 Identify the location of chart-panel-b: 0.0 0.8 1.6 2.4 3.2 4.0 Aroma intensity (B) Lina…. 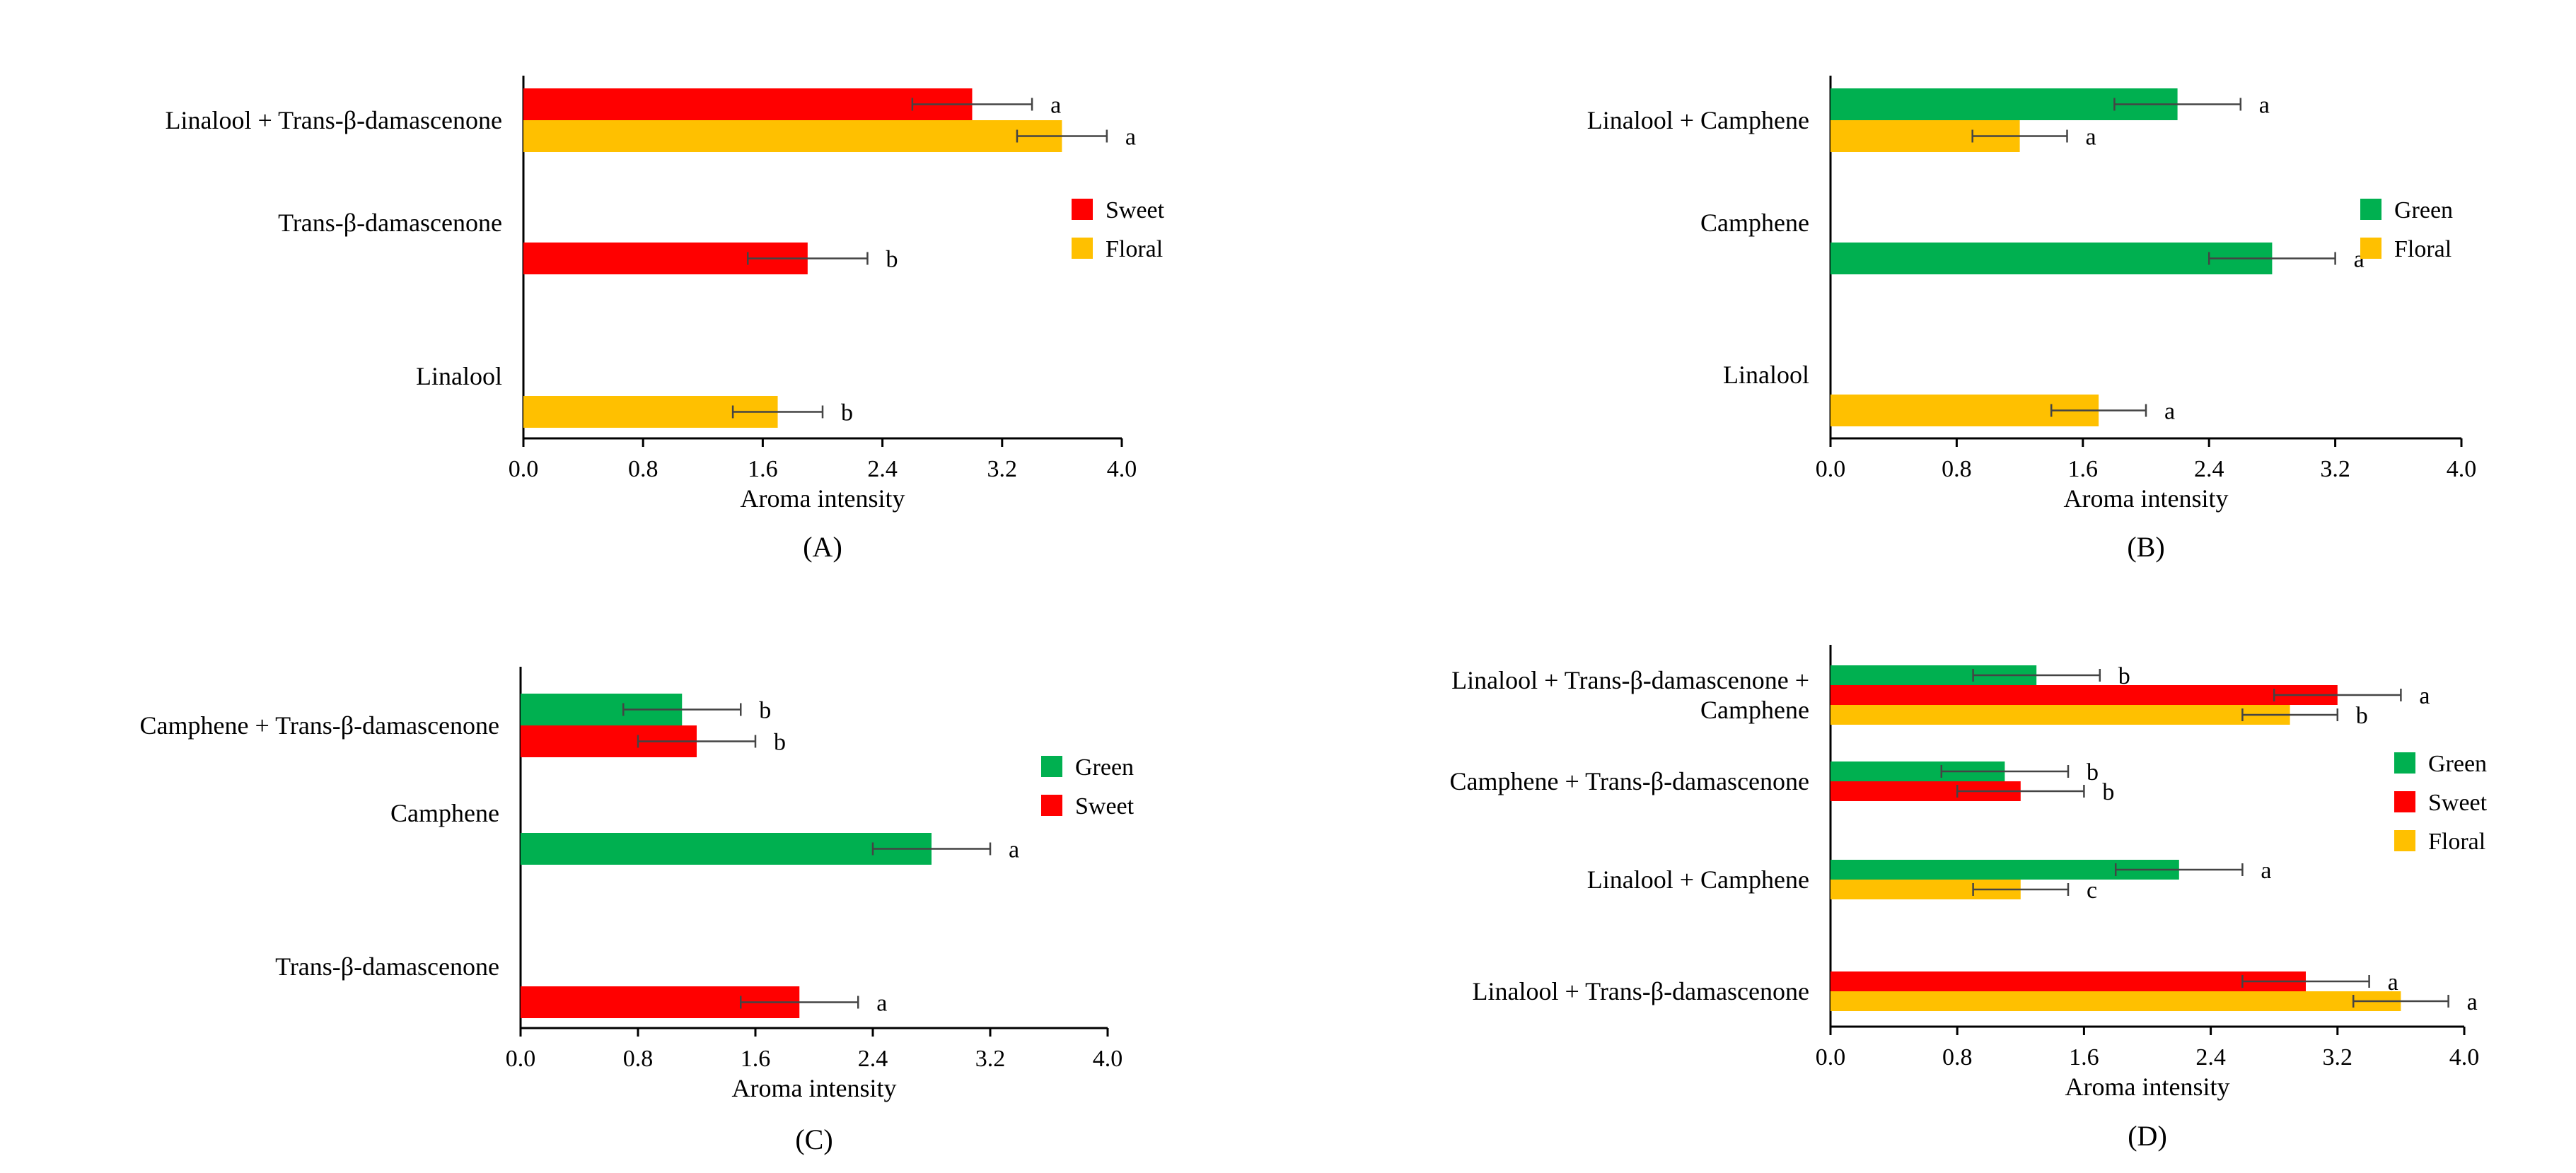
(2031, 319).